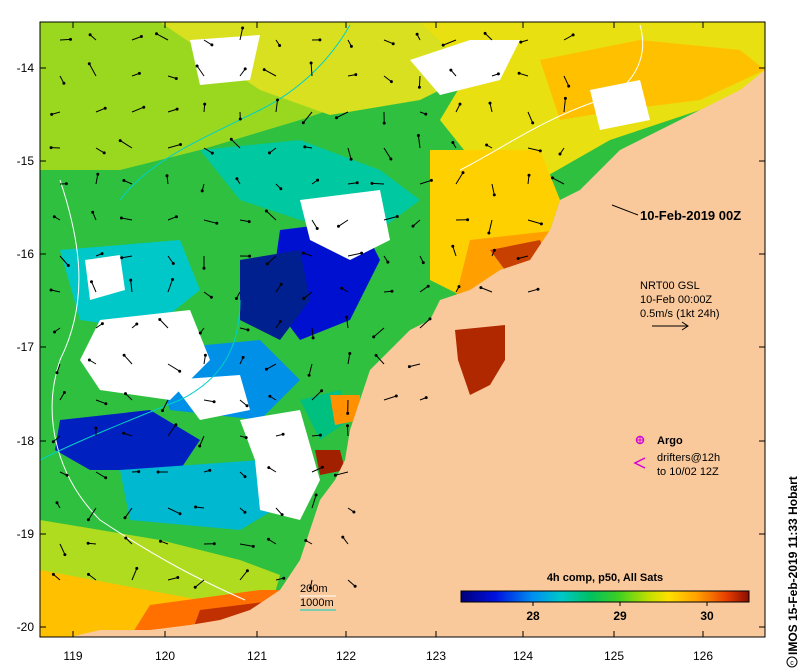  Describe the element at coordinates (679, 314) in the screenshot. I see `vector-scale-label: 0.5m/s (1kt 24h)` at that location.